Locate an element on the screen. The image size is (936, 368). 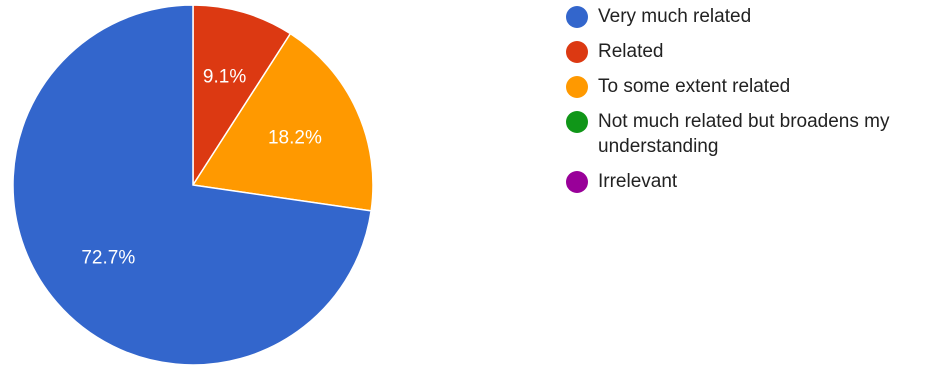
pie-slice-to-some-extent-related is located at coordinates (282, 122).